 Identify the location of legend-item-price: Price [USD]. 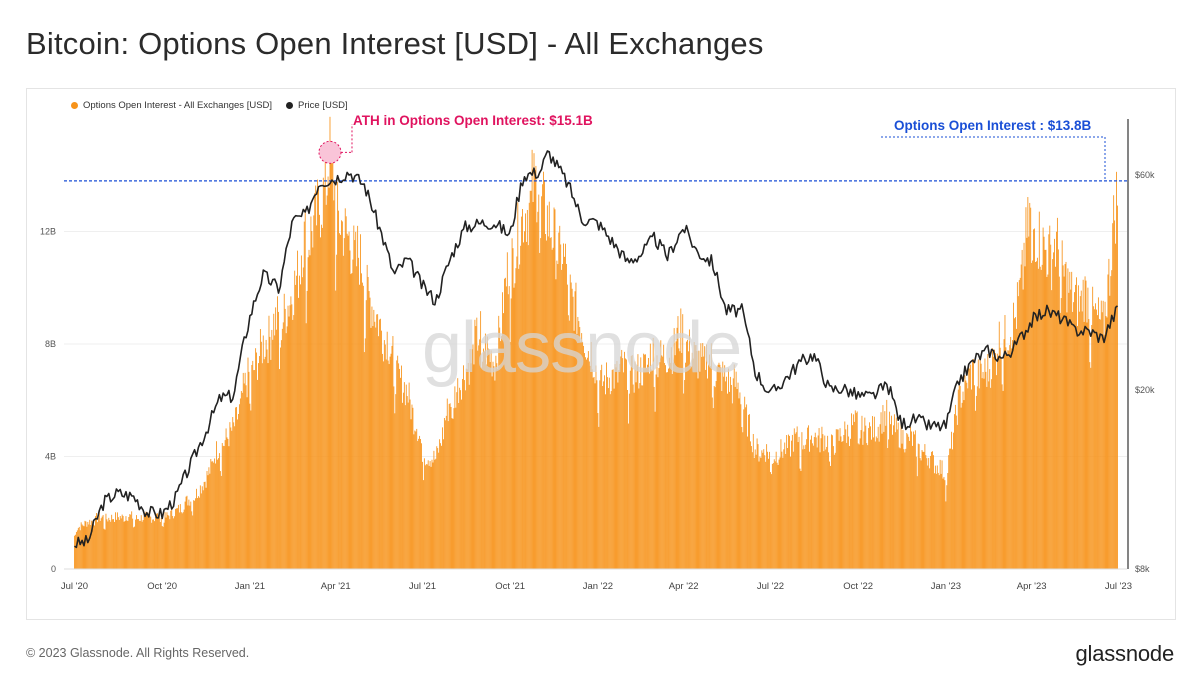
(317, 105).